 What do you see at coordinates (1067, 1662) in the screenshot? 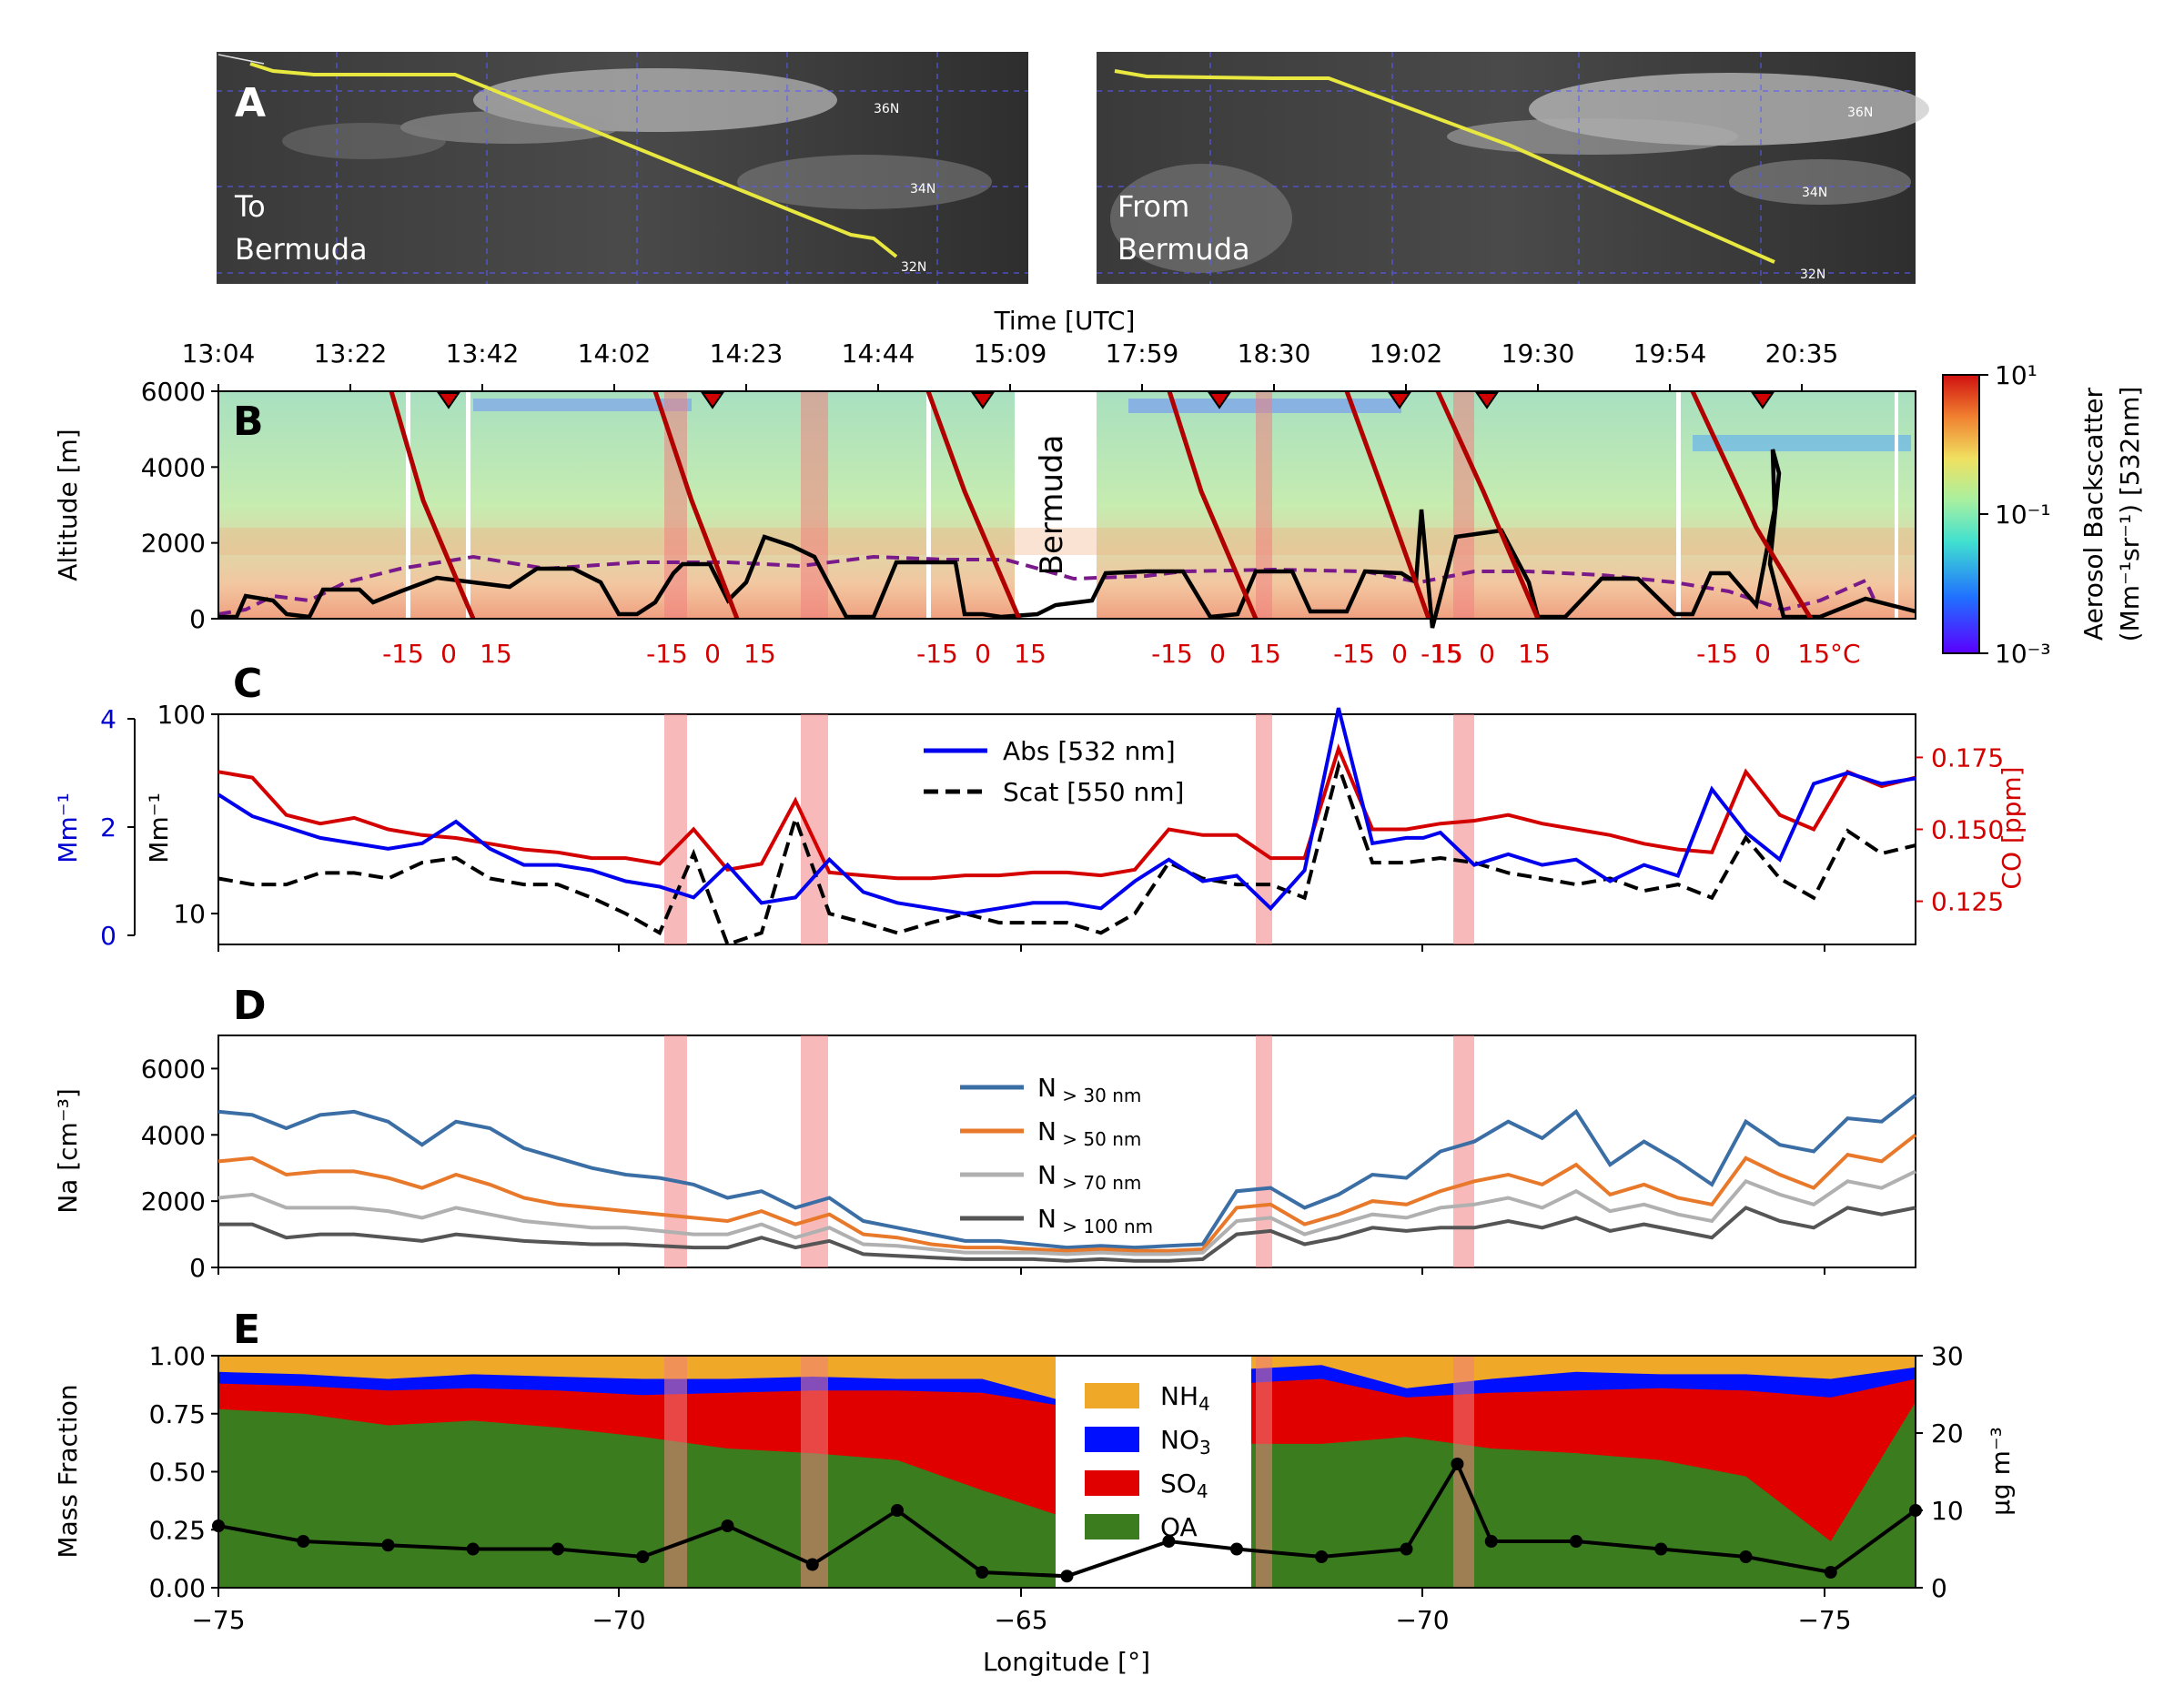
I see `x-axis-label: Longitude [°]` at bounding box center [1067, 1662].